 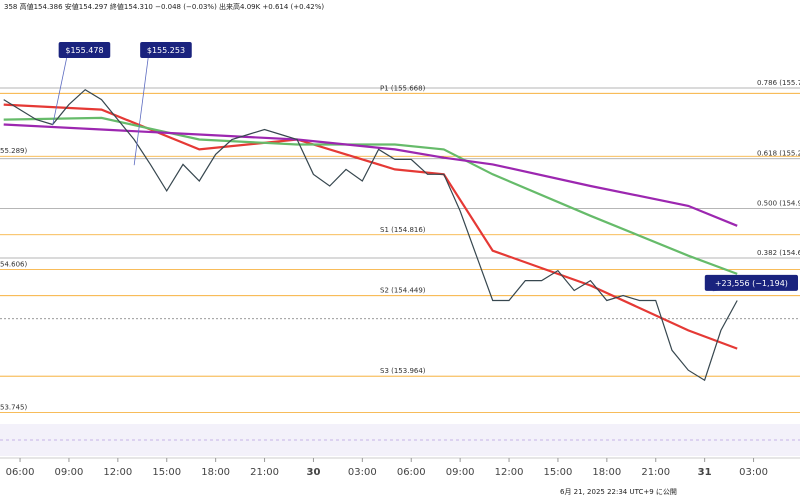 I want to click on level-label: 53.745), so click(x=13, y=408).